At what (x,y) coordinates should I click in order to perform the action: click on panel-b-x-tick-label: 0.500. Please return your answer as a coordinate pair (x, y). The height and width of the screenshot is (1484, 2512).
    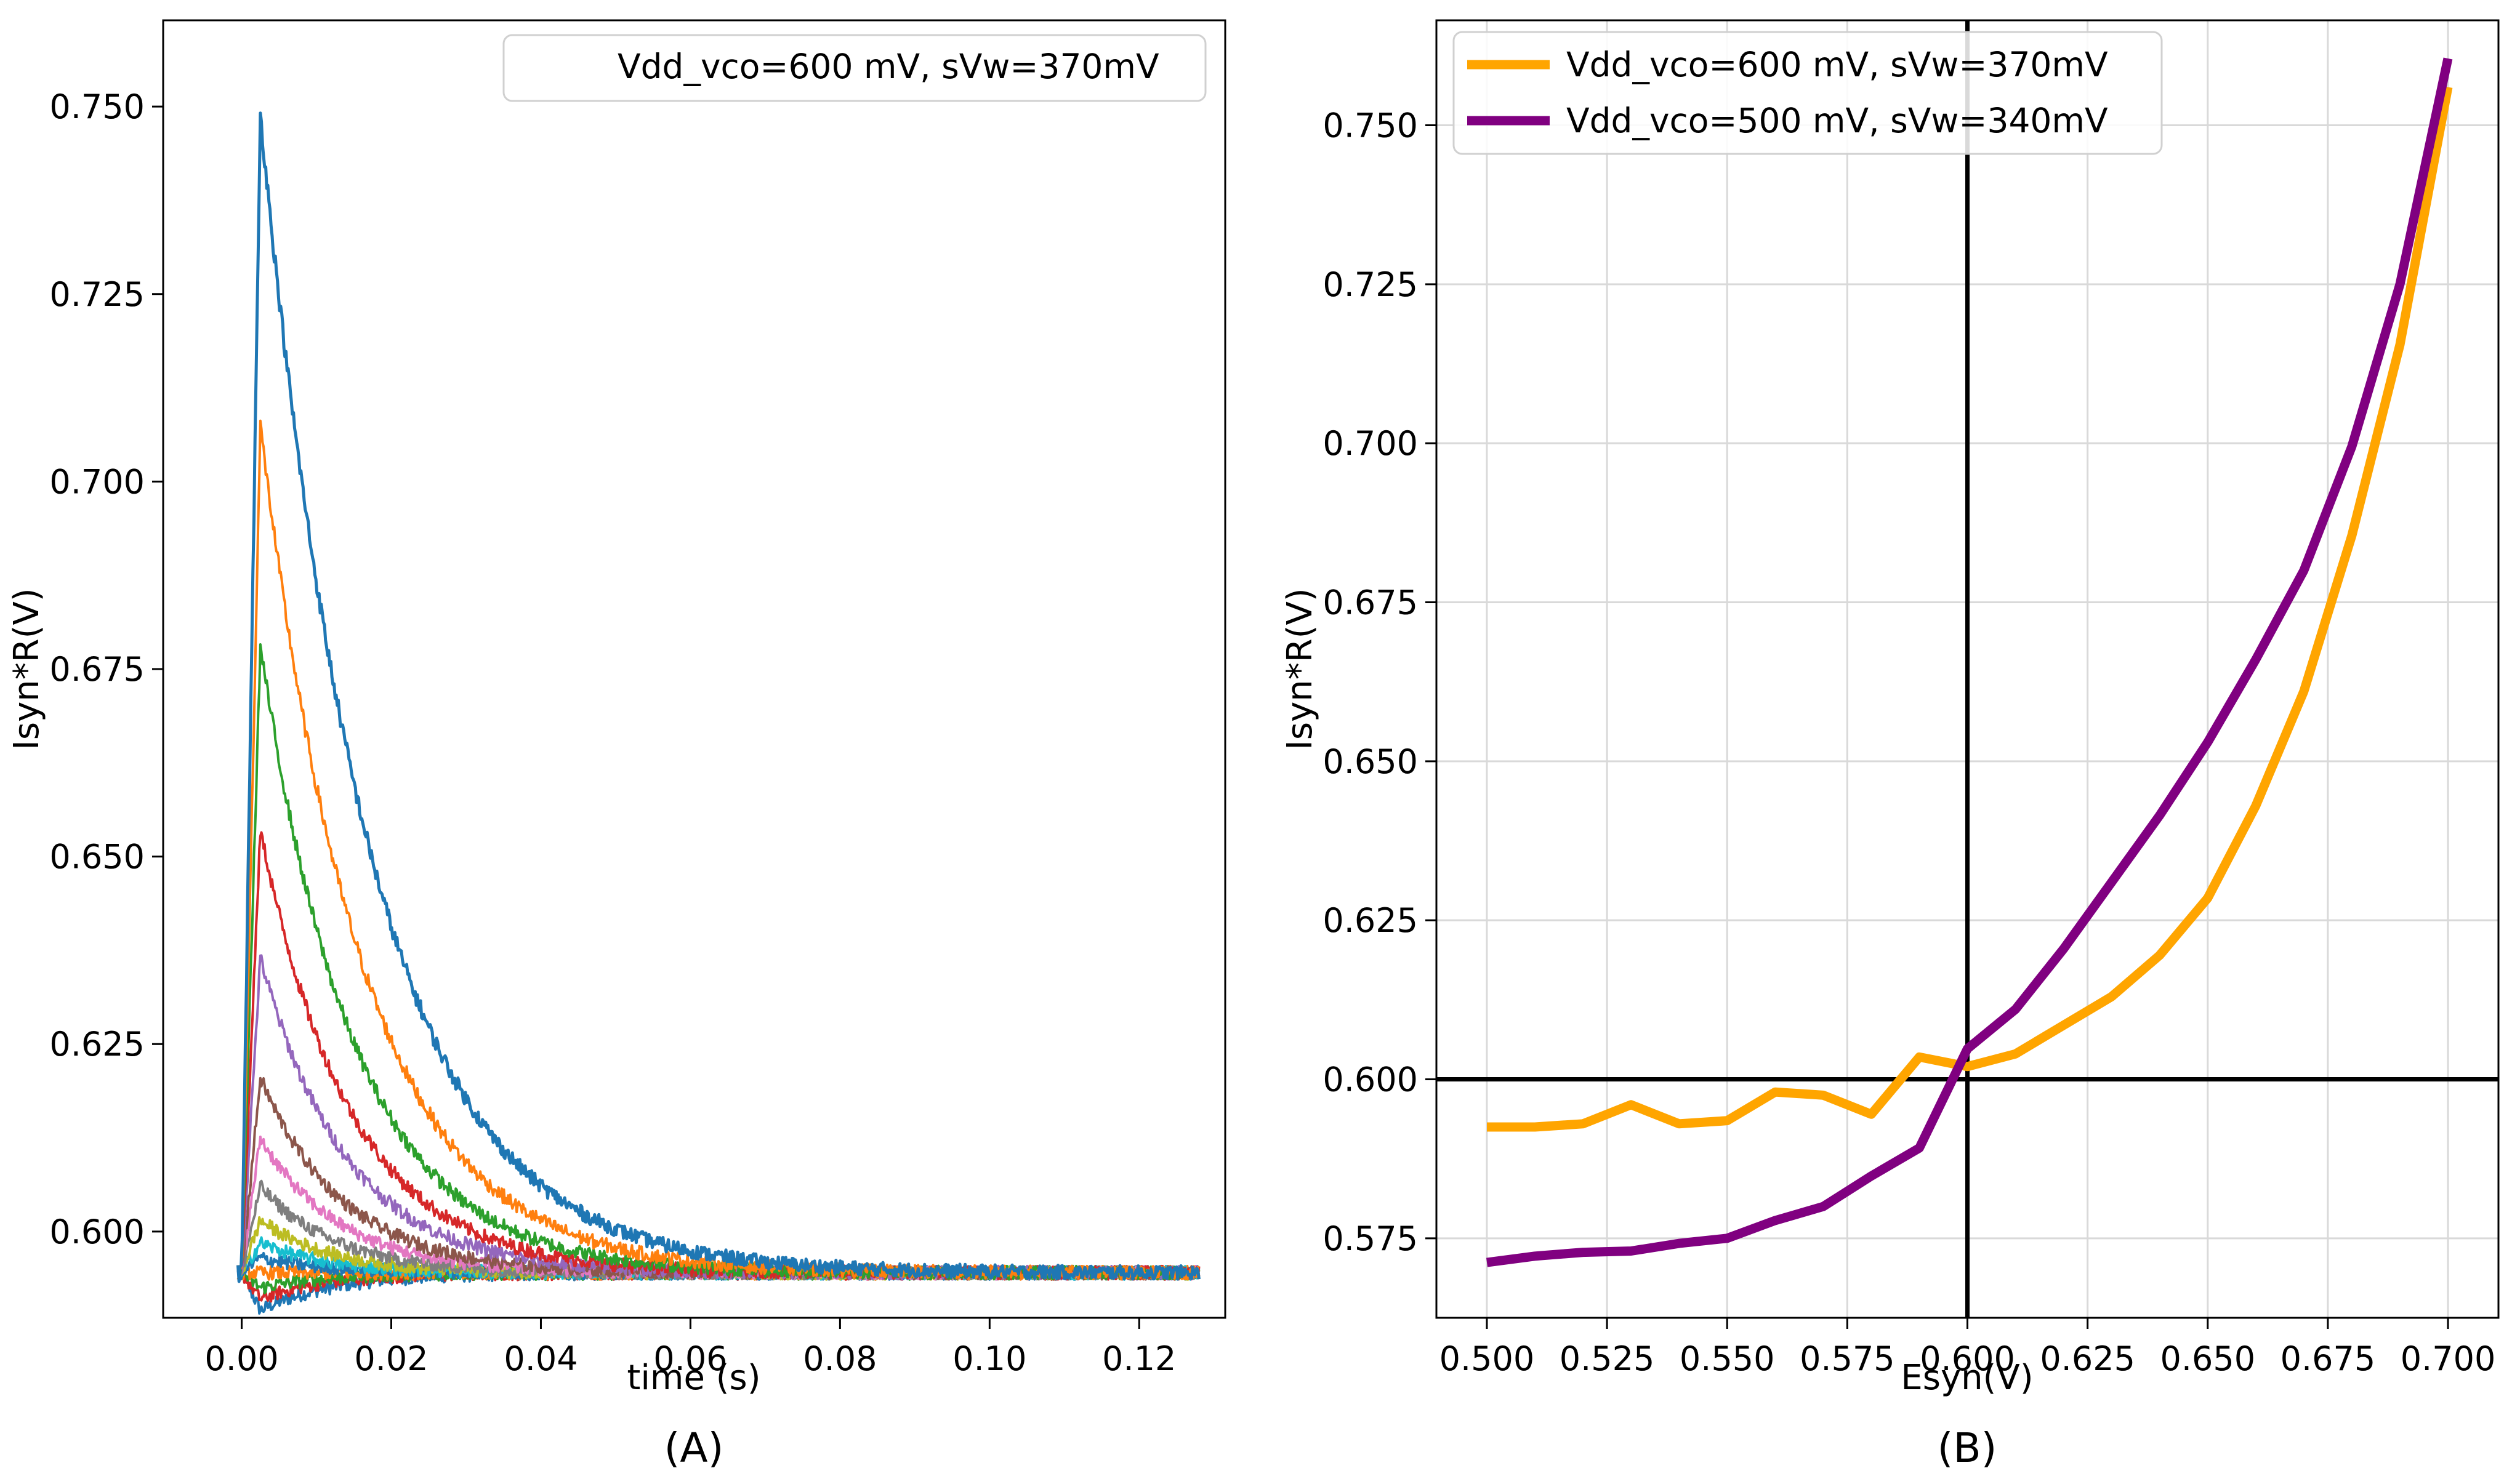
    Looking at the image, I should click on (1487, 1358).